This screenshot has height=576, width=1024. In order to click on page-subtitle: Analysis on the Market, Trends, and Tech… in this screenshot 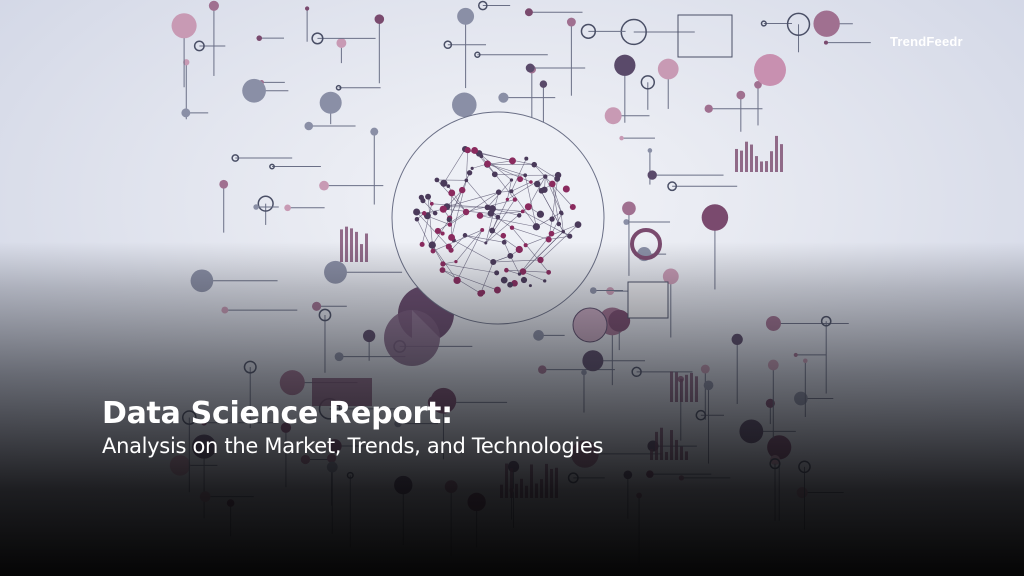, I will do `click(353, 446)`.